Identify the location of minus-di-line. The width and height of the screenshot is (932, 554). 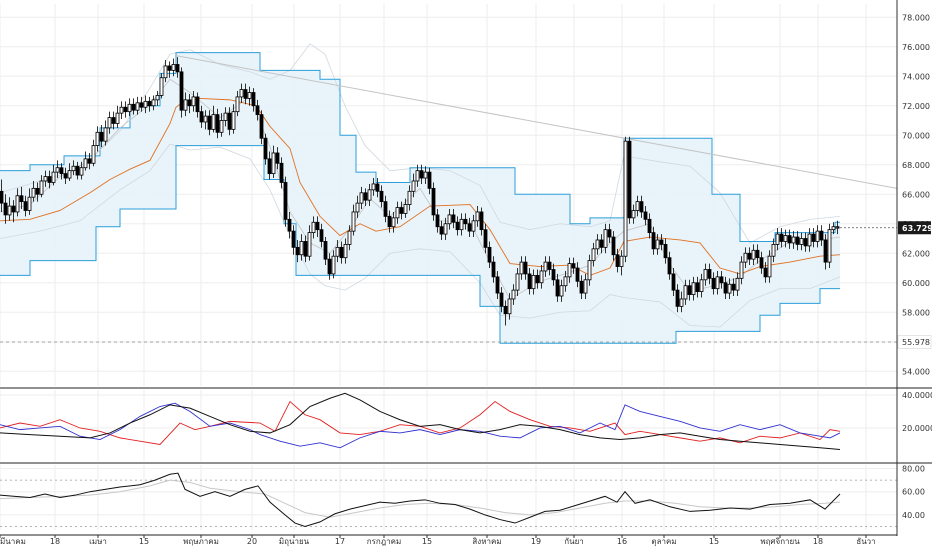
(420, 422).